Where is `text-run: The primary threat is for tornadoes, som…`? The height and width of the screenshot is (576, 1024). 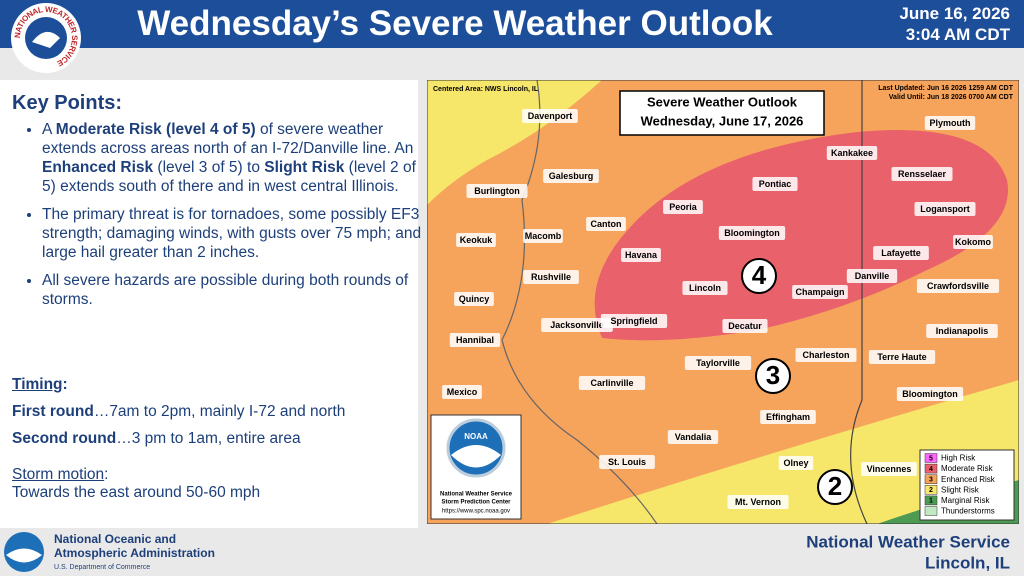 text-run: The primary threat is for tornadoes, som… is located at coordinates (232, 233).